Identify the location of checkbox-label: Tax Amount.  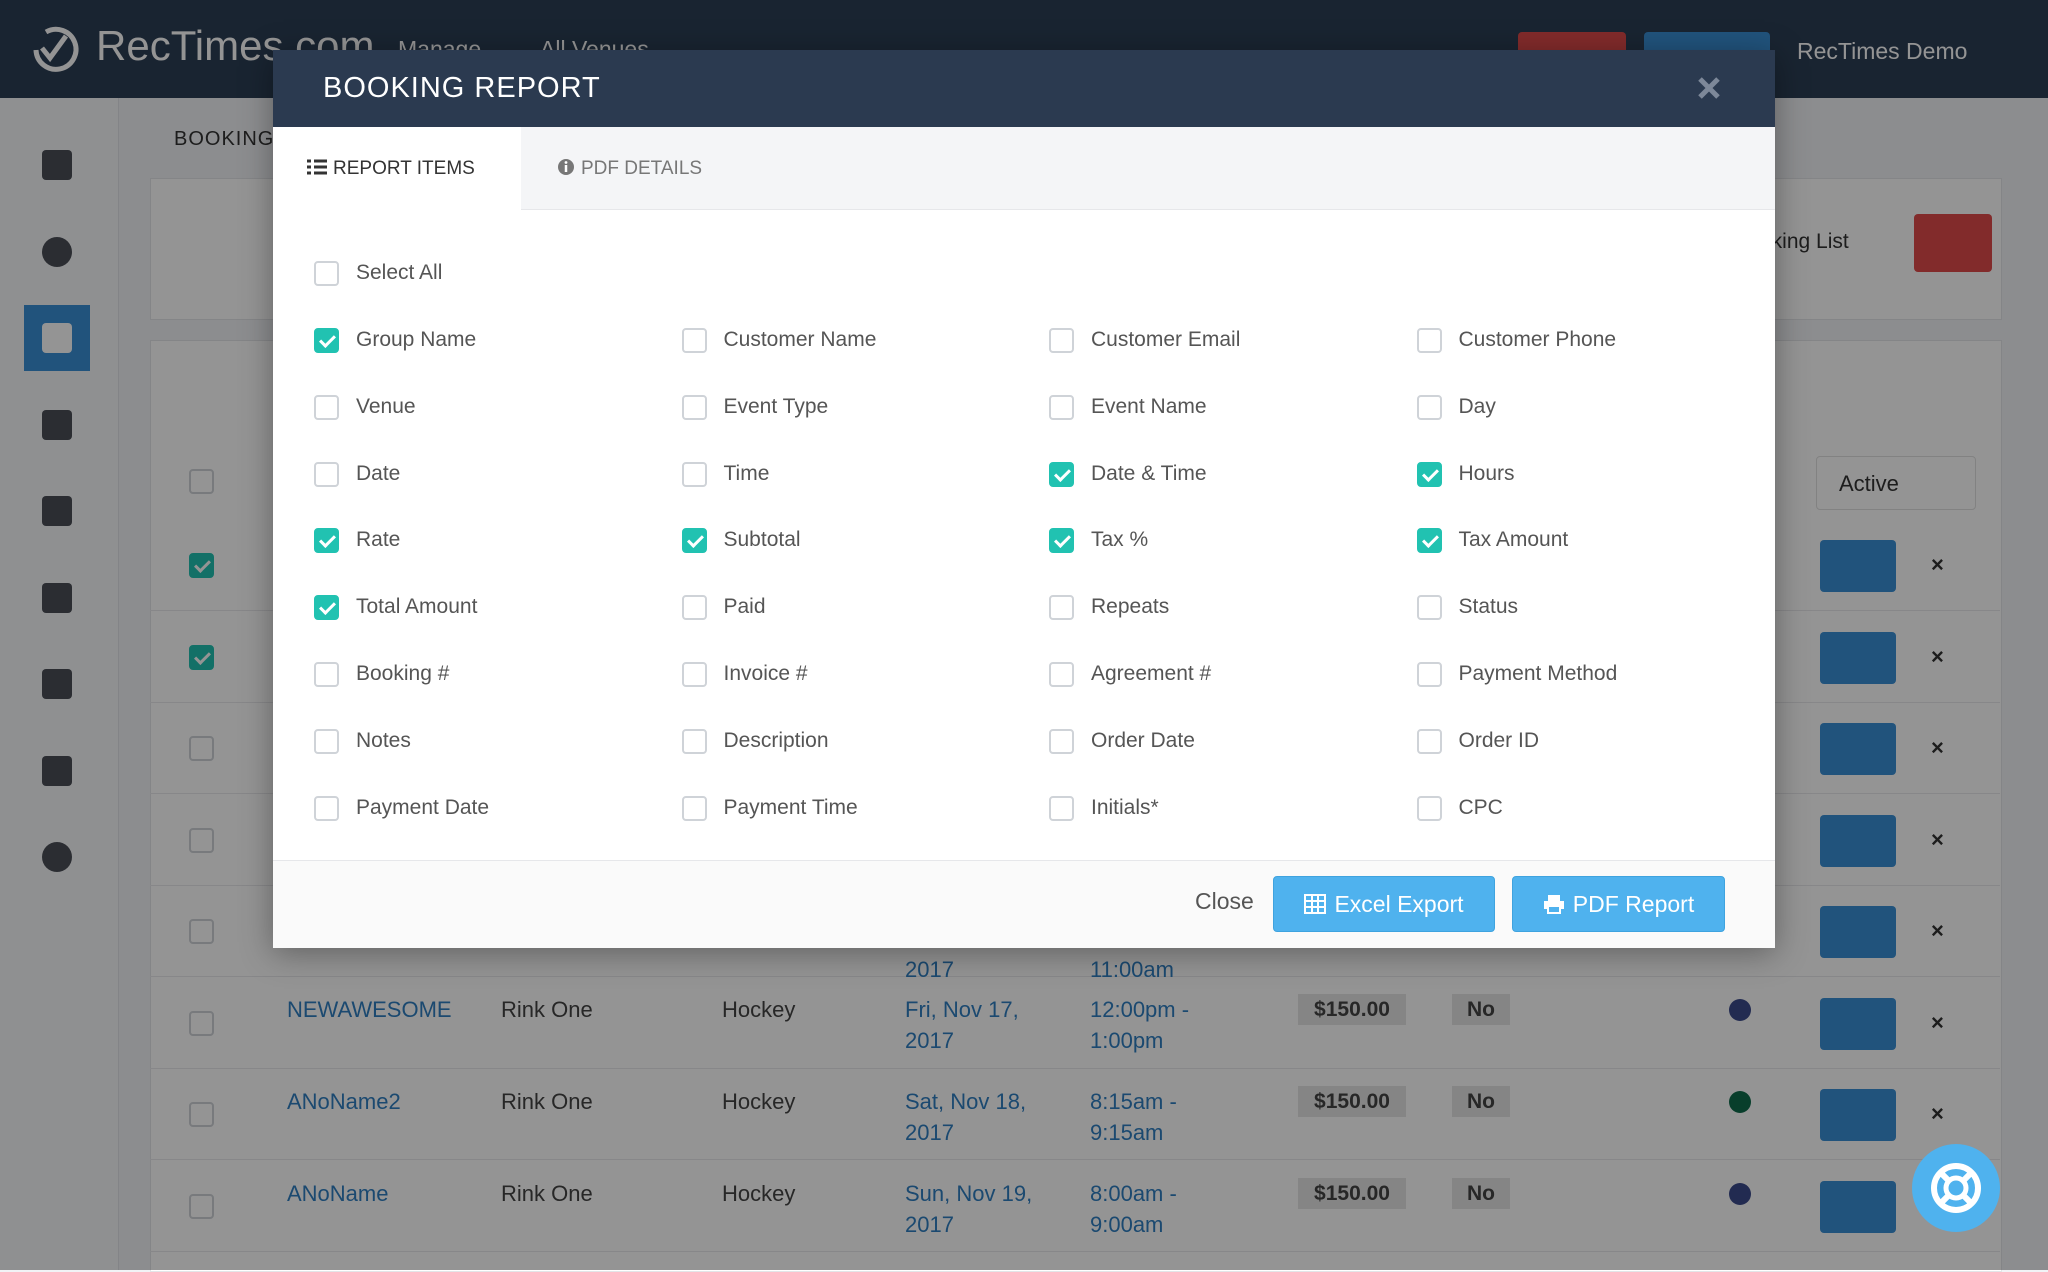
(1513, 540).